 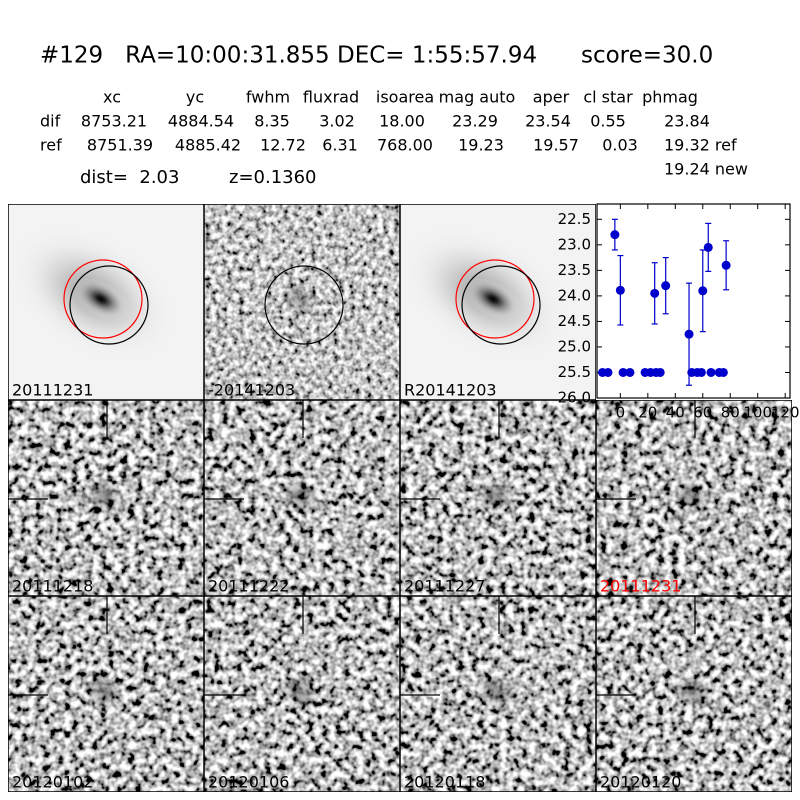 What do you see at coordinates (730, 413) in the screenshot?
I see `x-tick-label: 80` at bounding box center [730, 413].